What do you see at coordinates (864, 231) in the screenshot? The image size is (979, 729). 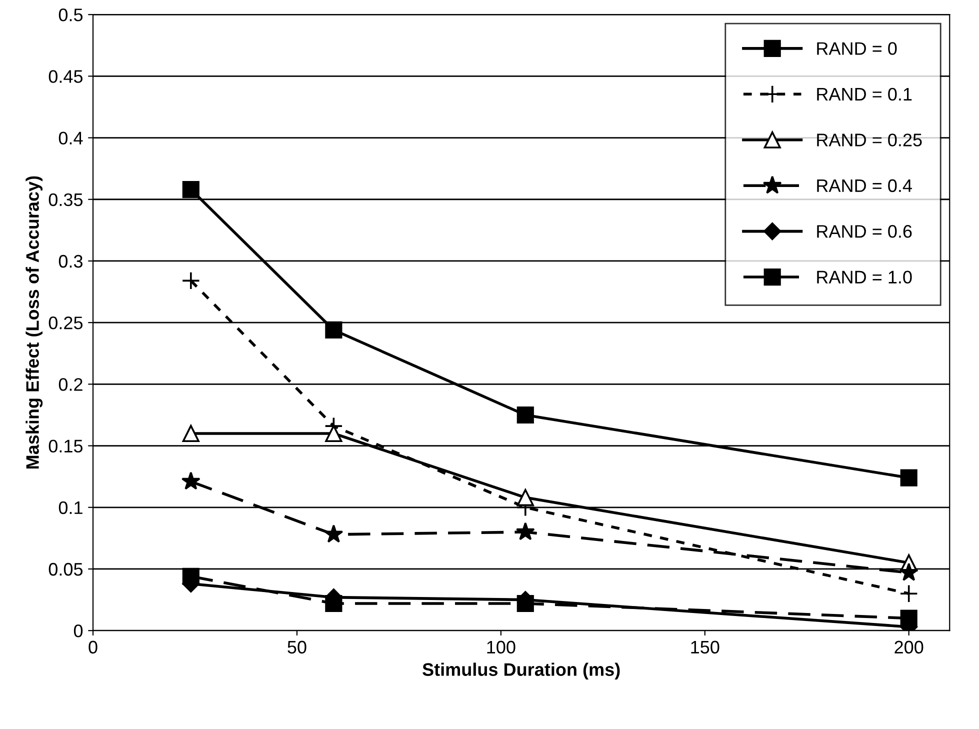 I see `legend-label: RAND = 0.6` at bounding box center [864, 231].